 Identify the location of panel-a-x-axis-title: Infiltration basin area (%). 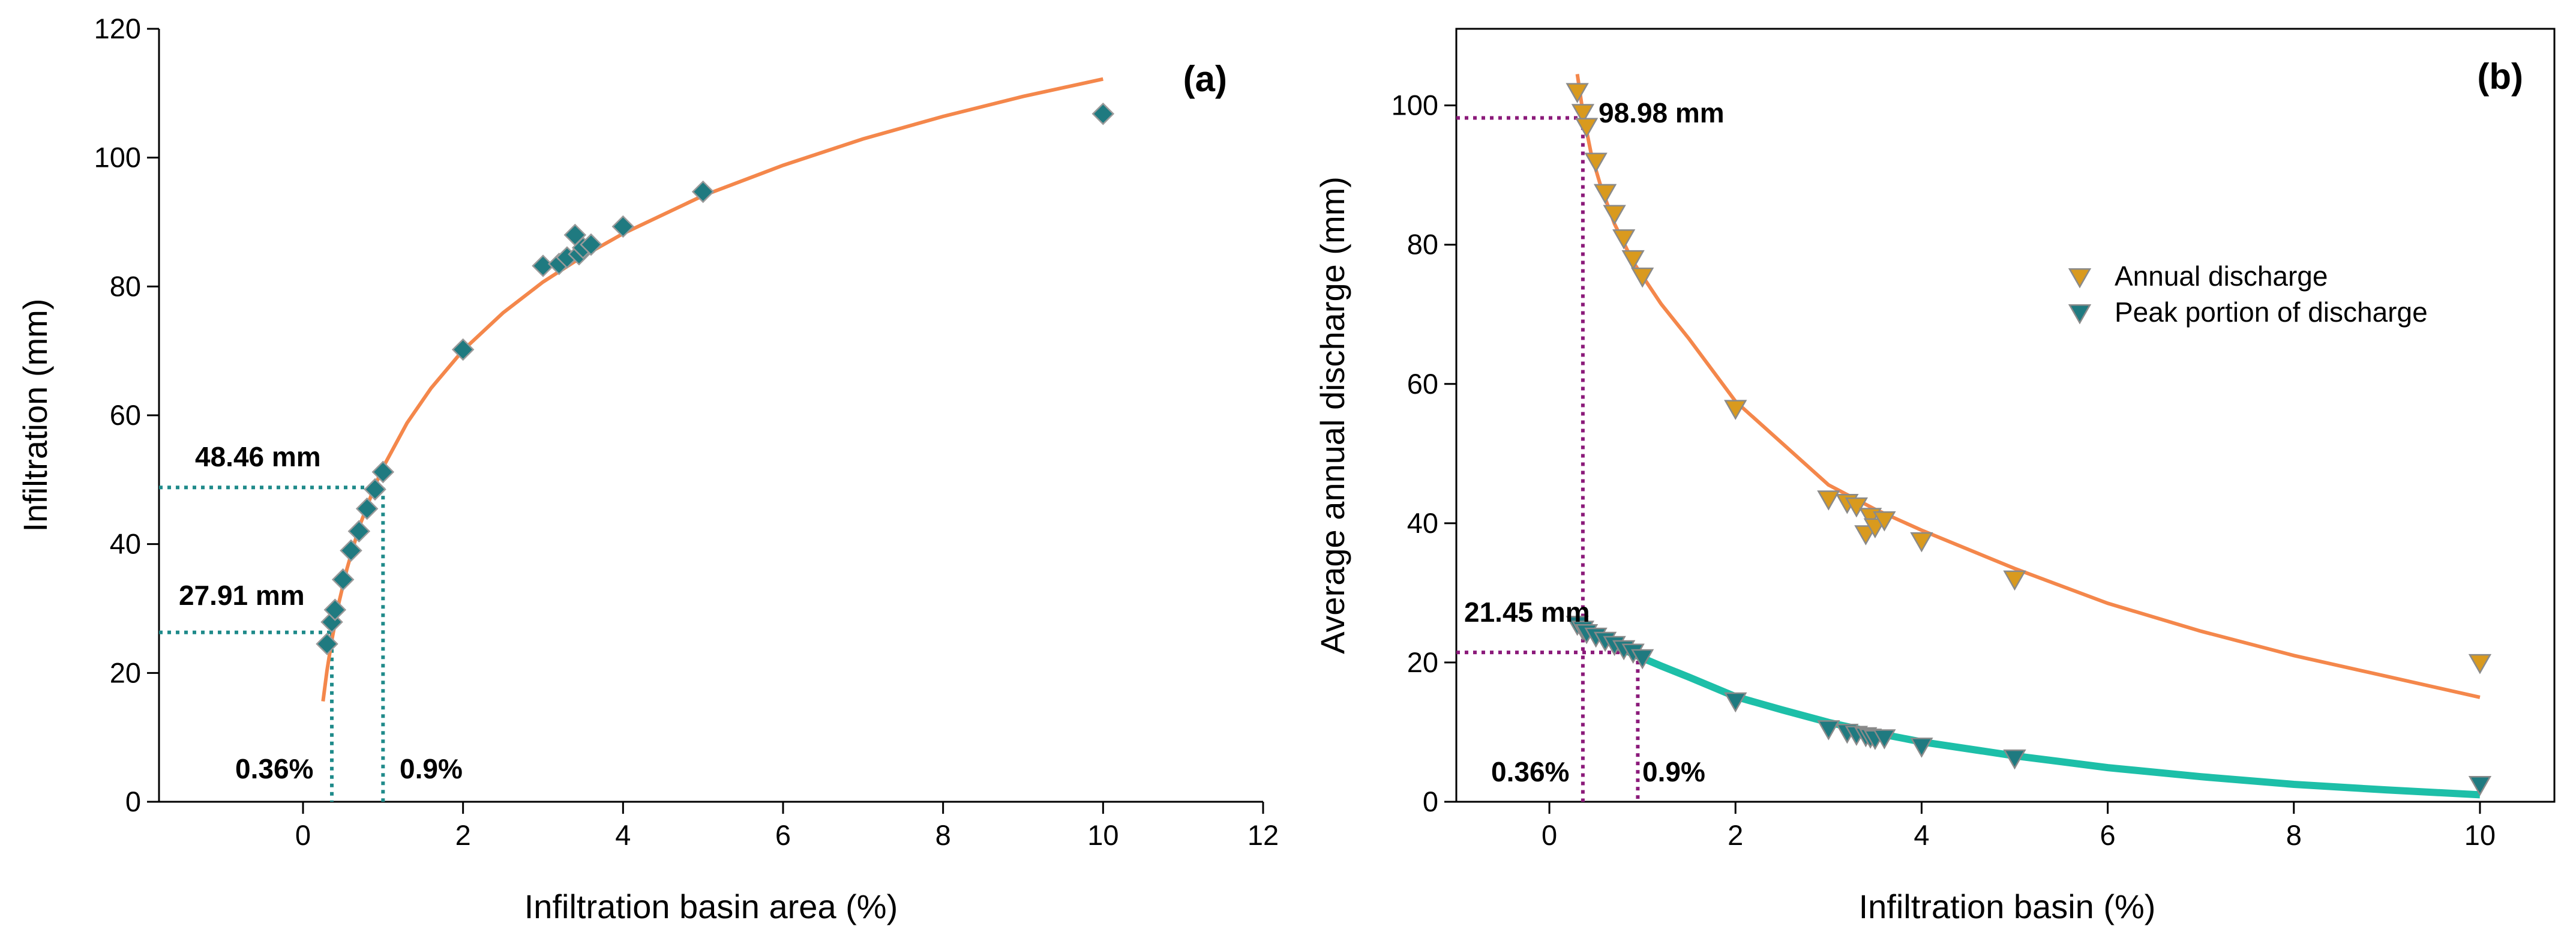
(711, 906).